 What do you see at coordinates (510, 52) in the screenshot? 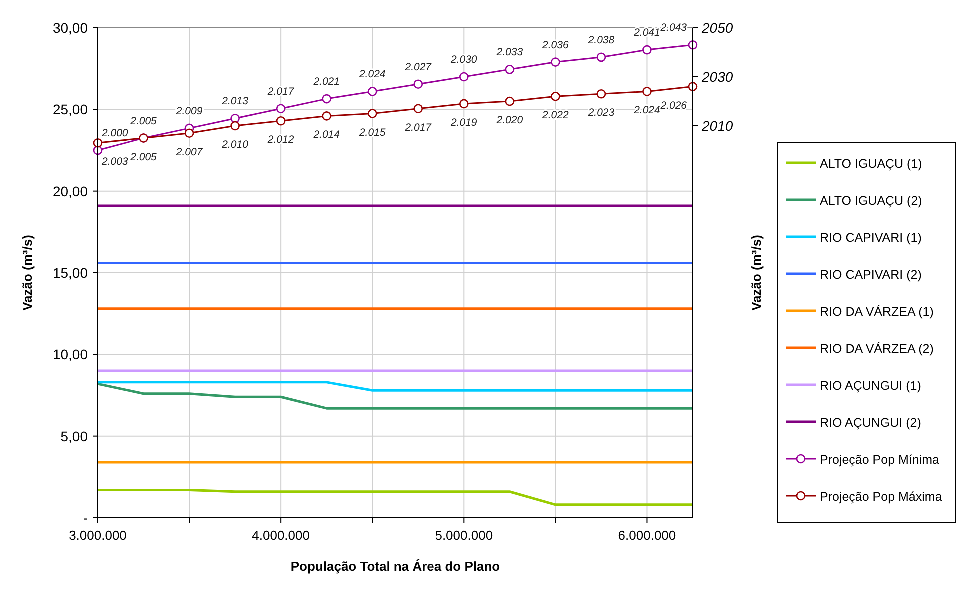
I see `data-label: 2.033` at bounding box center [510, 52].